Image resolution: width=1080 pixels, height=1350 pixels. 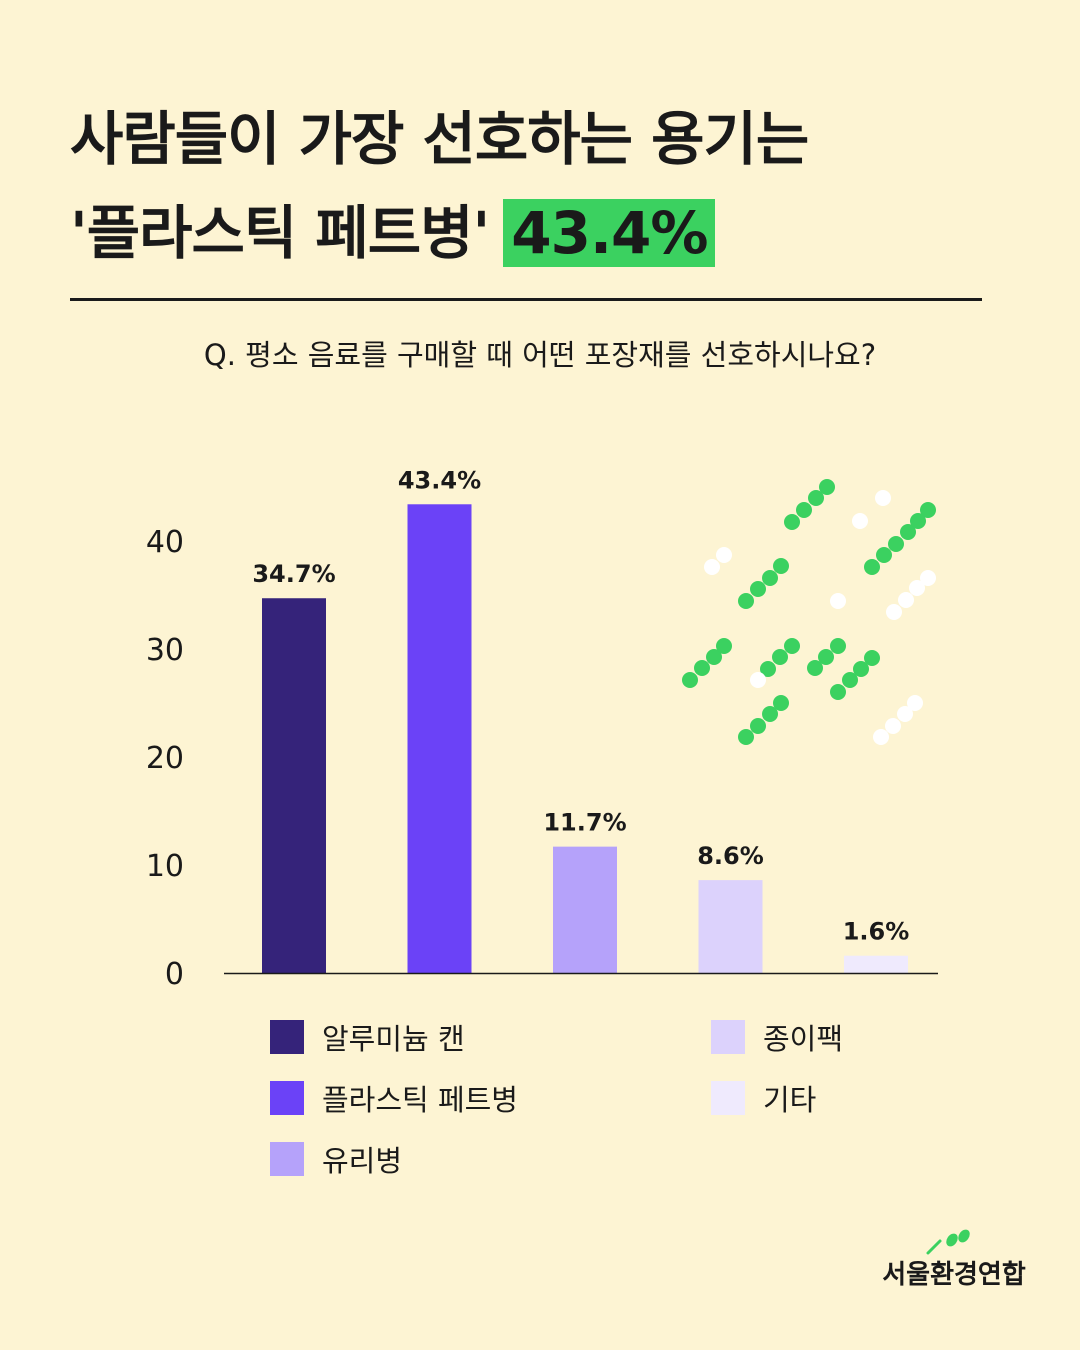 What do you see at coordinates (803, 1039) in the screenshot?
I see `legend-label-paper-pack: 종이팩` at bounding box center [803, 1039].